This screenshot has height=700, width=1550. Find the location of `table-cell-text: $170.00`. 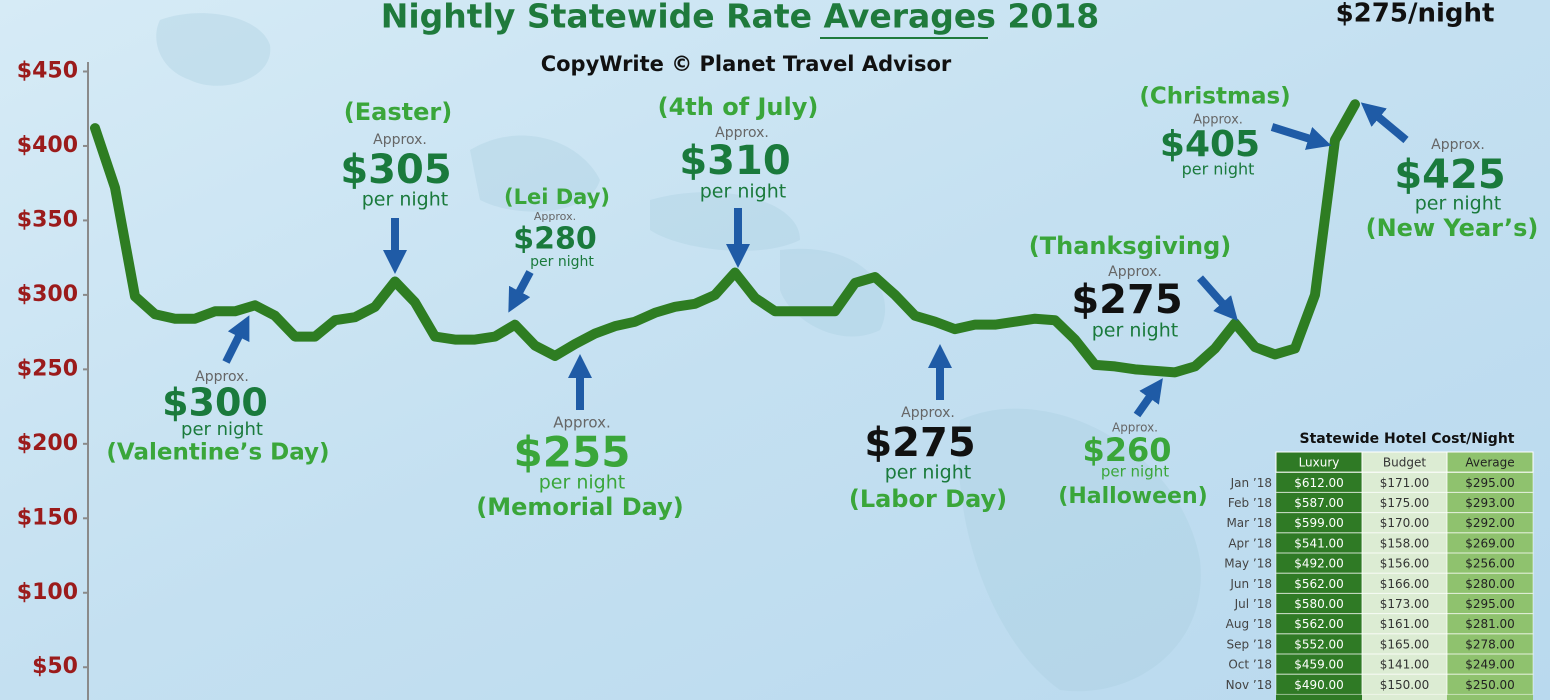

table-cell-text: $170.00 is located at coordinates (1405, 523).